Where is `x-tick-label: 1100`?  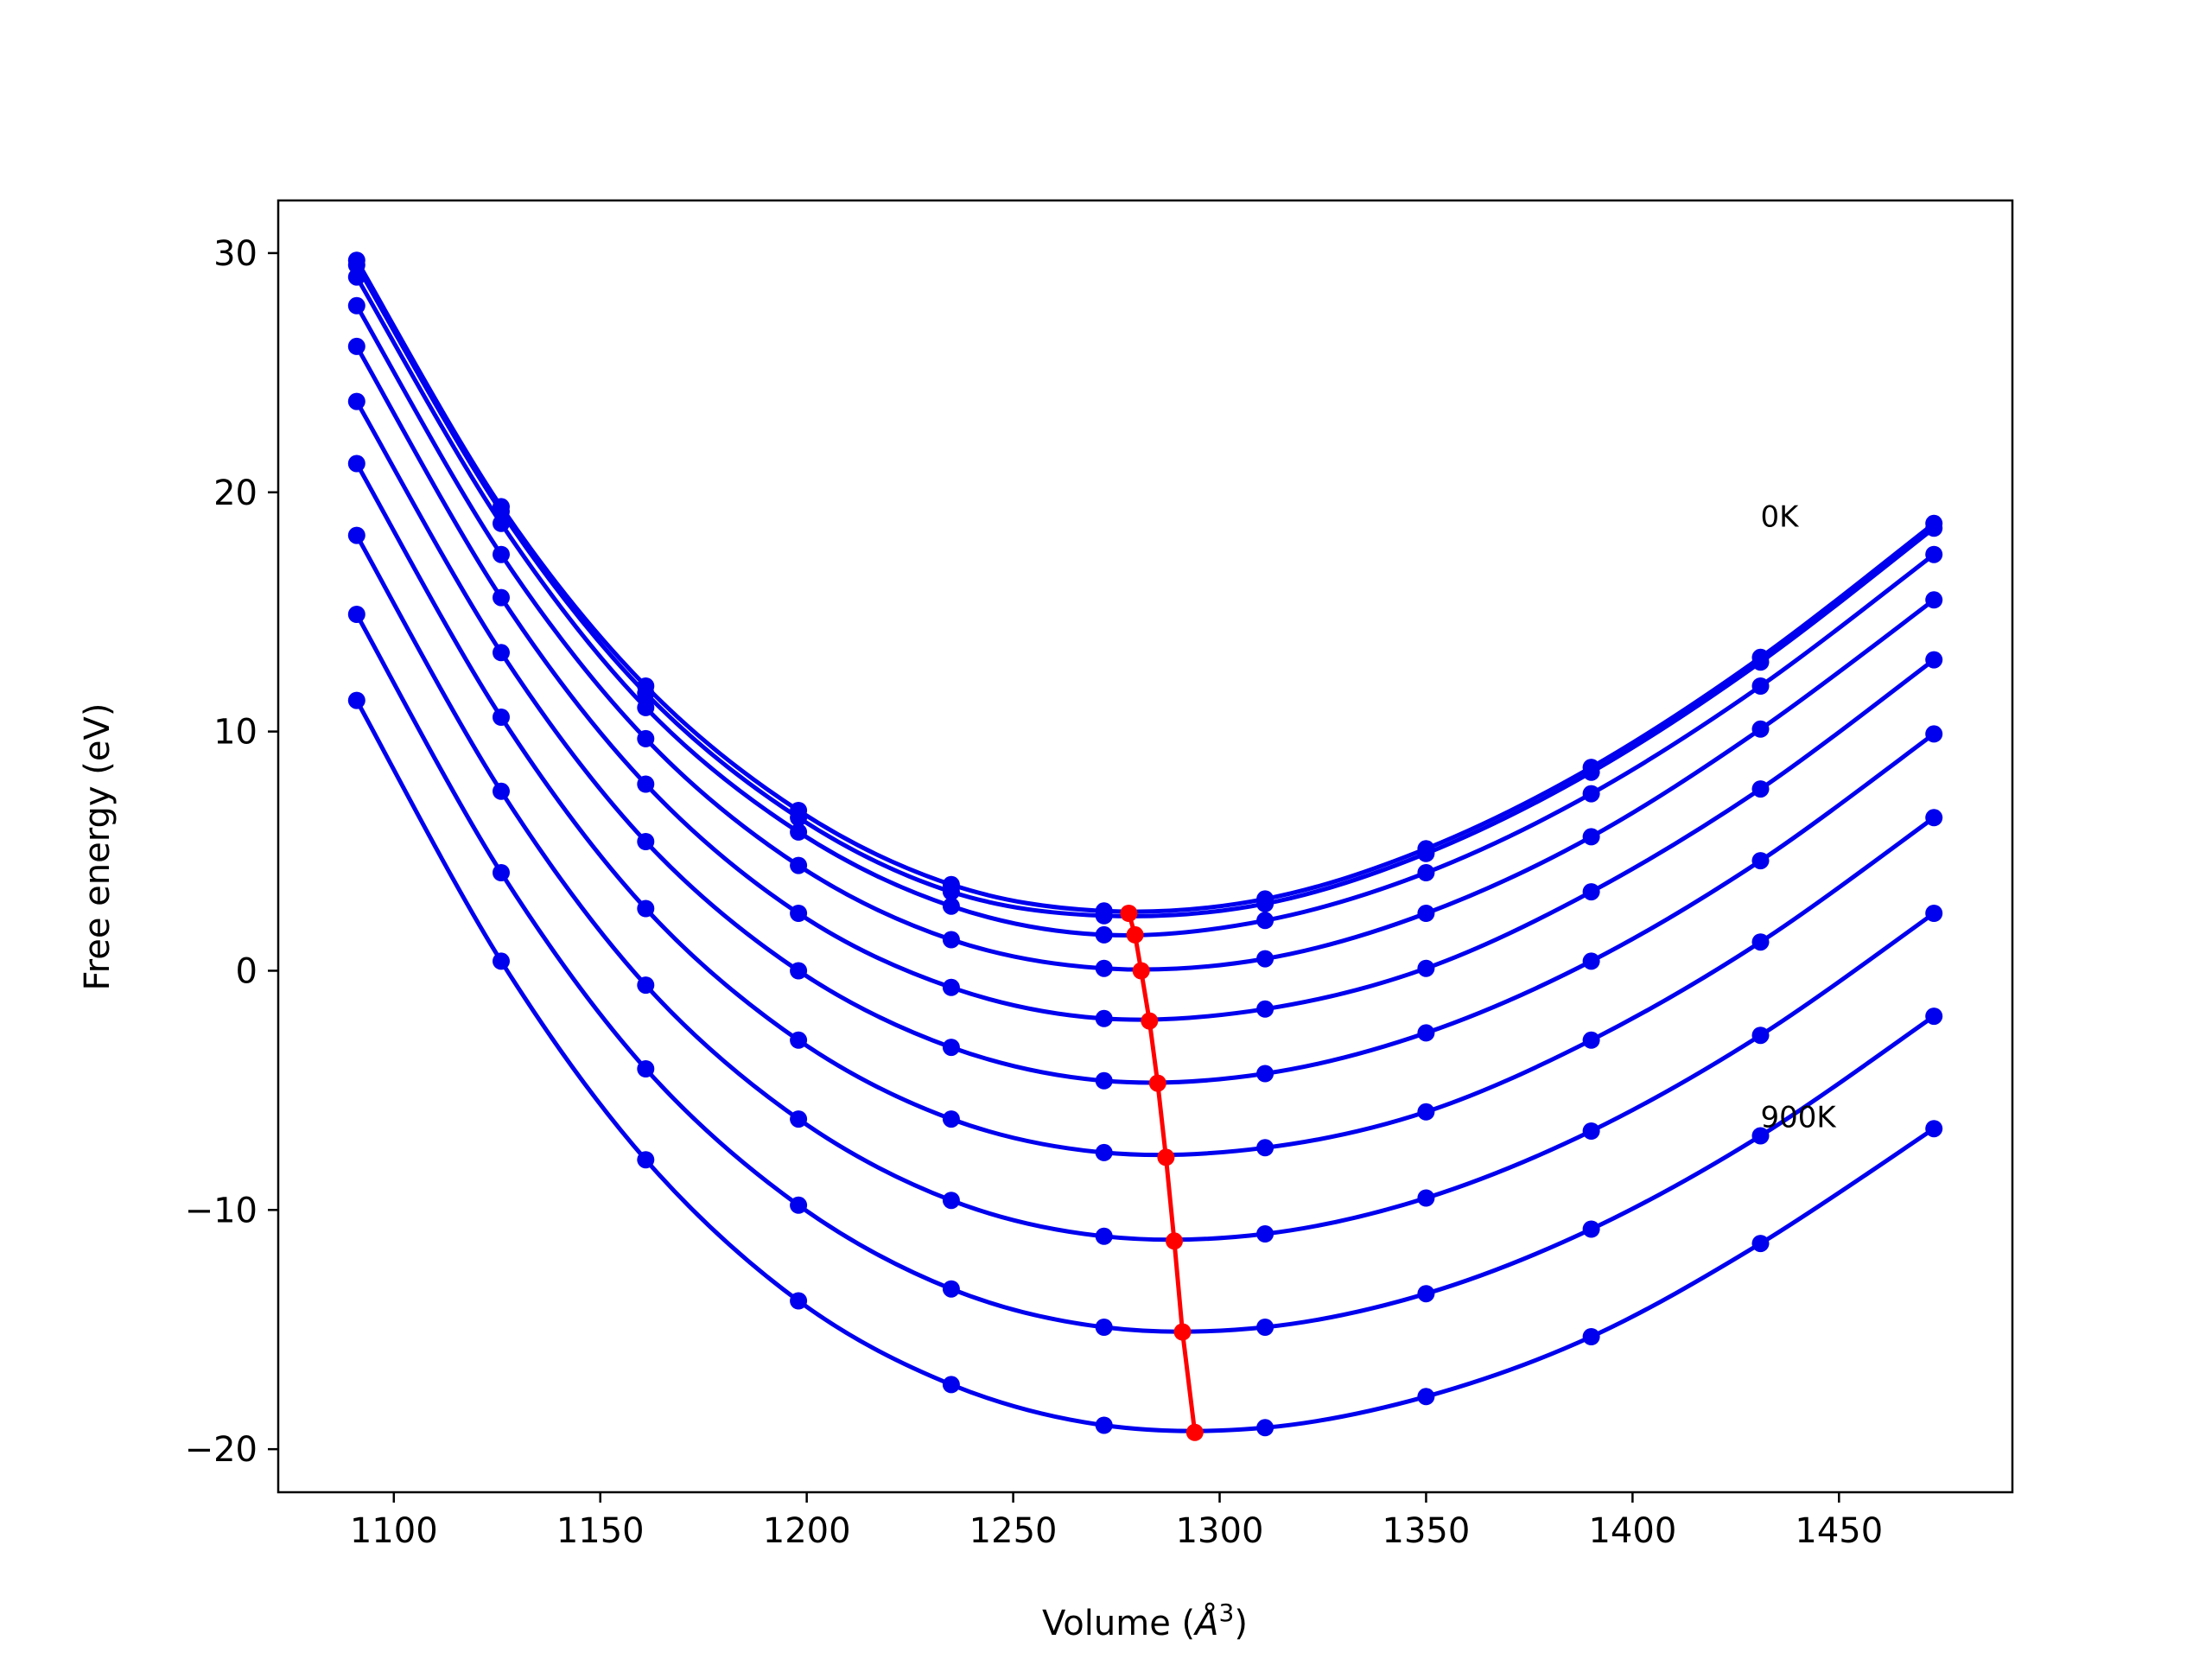
x-tick-label: 1100 is located at coordinates (394, 1531).